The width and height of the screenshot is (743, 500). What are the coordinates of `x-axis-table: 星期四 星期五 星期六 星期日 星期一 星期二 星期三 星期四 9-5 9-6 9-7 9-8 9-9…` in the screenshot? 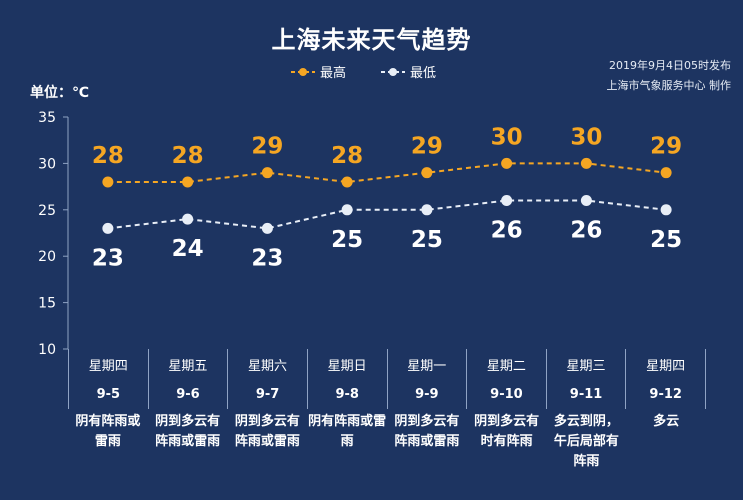 It's located at (387, 379).